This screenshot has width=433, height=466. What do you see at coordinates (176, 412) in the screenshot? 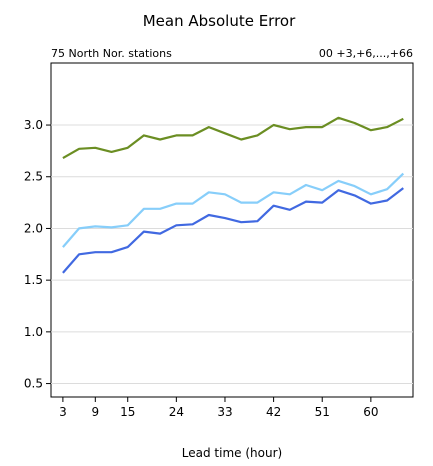
I see `x-tick-label: 24` at bounding box center [176, 412].